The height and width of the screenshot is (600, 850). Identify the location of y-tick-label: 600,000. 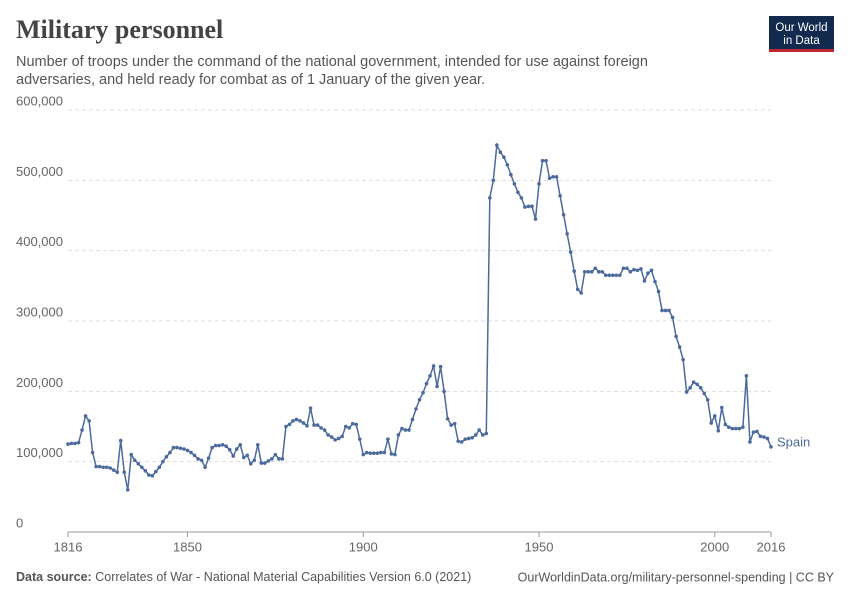
(39, 100).